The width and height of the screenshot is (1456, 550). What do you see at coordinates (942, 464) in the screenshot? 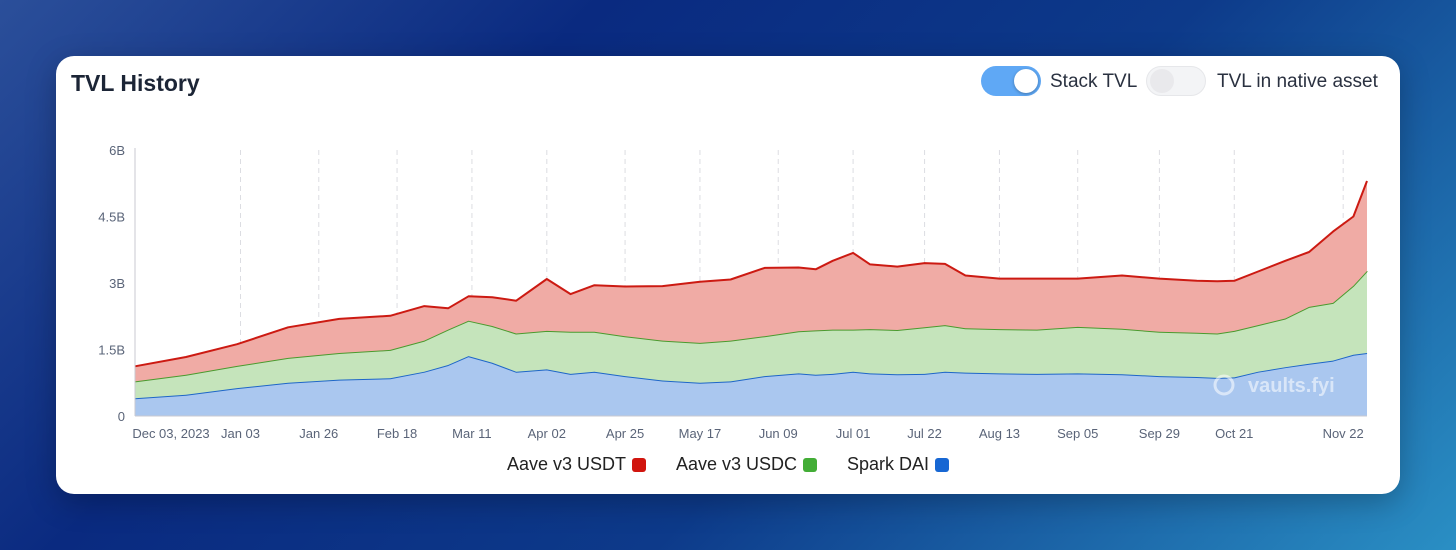
I see `legend-swatch-spark-dai` at bounding box center [942, 464].